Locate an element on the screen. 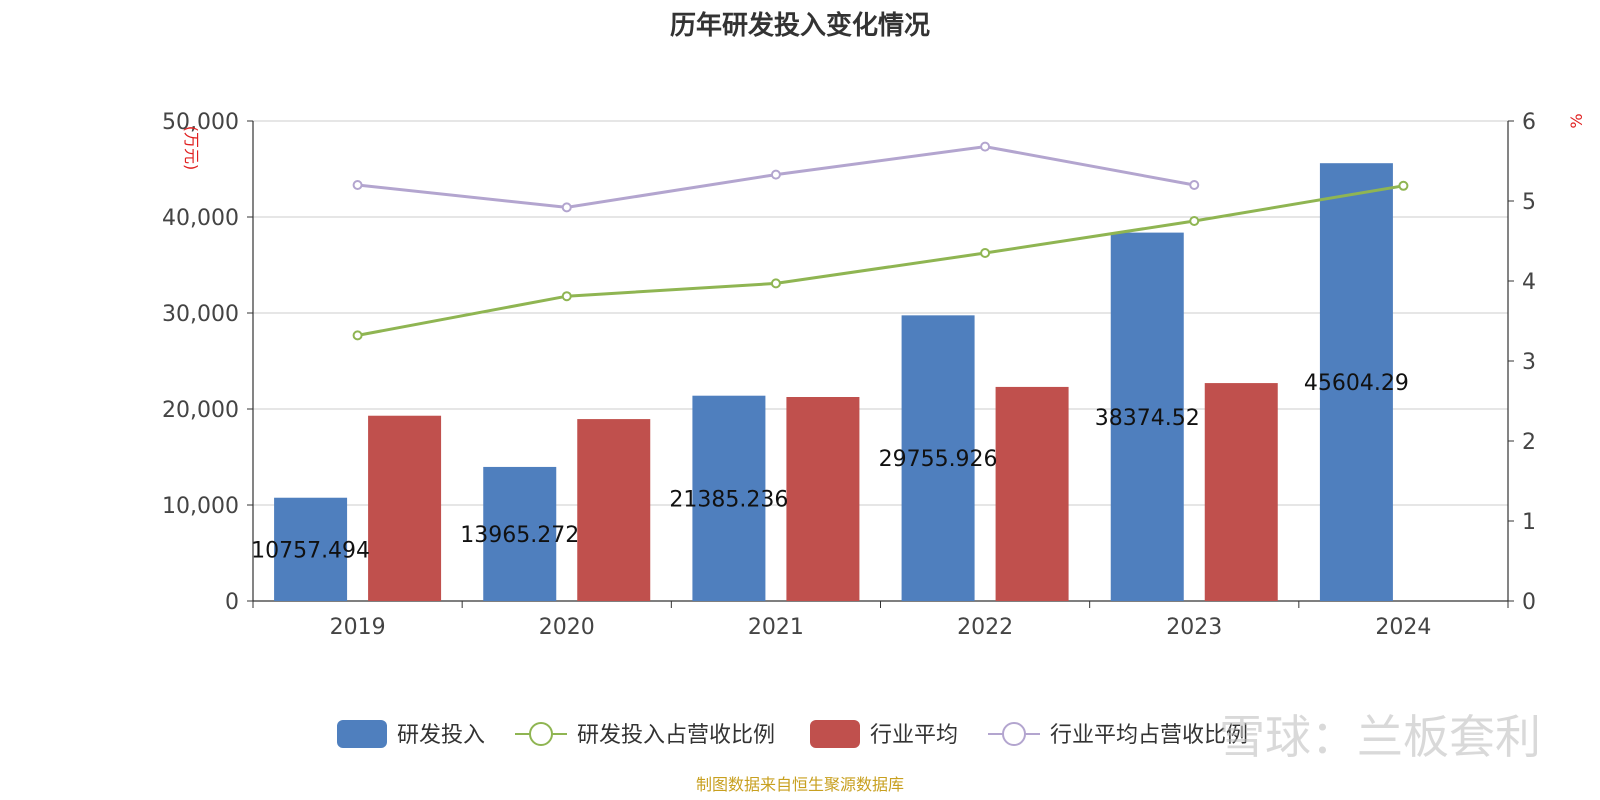 This screenshot has width=1600, height=800. data-label: 21385.236 is located at coordinates (728, 499).